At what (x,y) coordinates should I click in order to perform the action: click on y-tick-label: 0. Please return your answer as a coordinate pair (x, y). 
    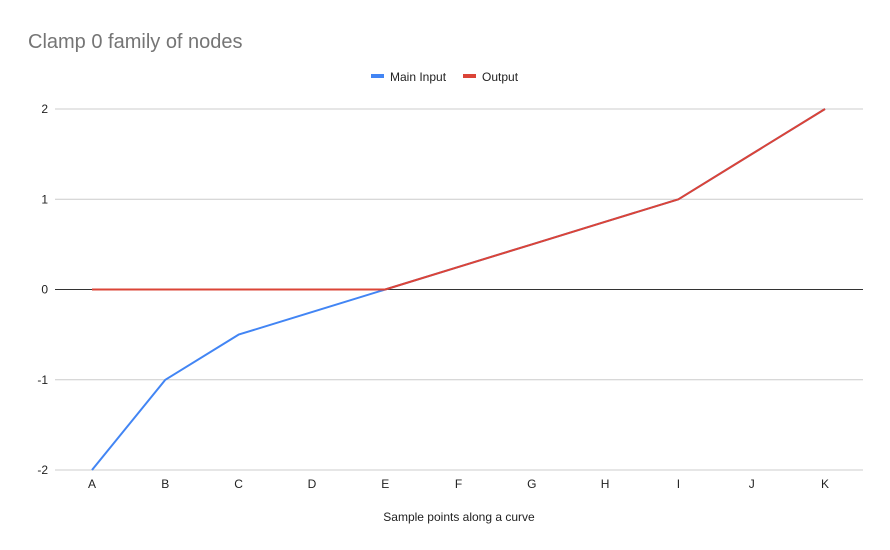
    Looking at the image, I should click on (44, 290).